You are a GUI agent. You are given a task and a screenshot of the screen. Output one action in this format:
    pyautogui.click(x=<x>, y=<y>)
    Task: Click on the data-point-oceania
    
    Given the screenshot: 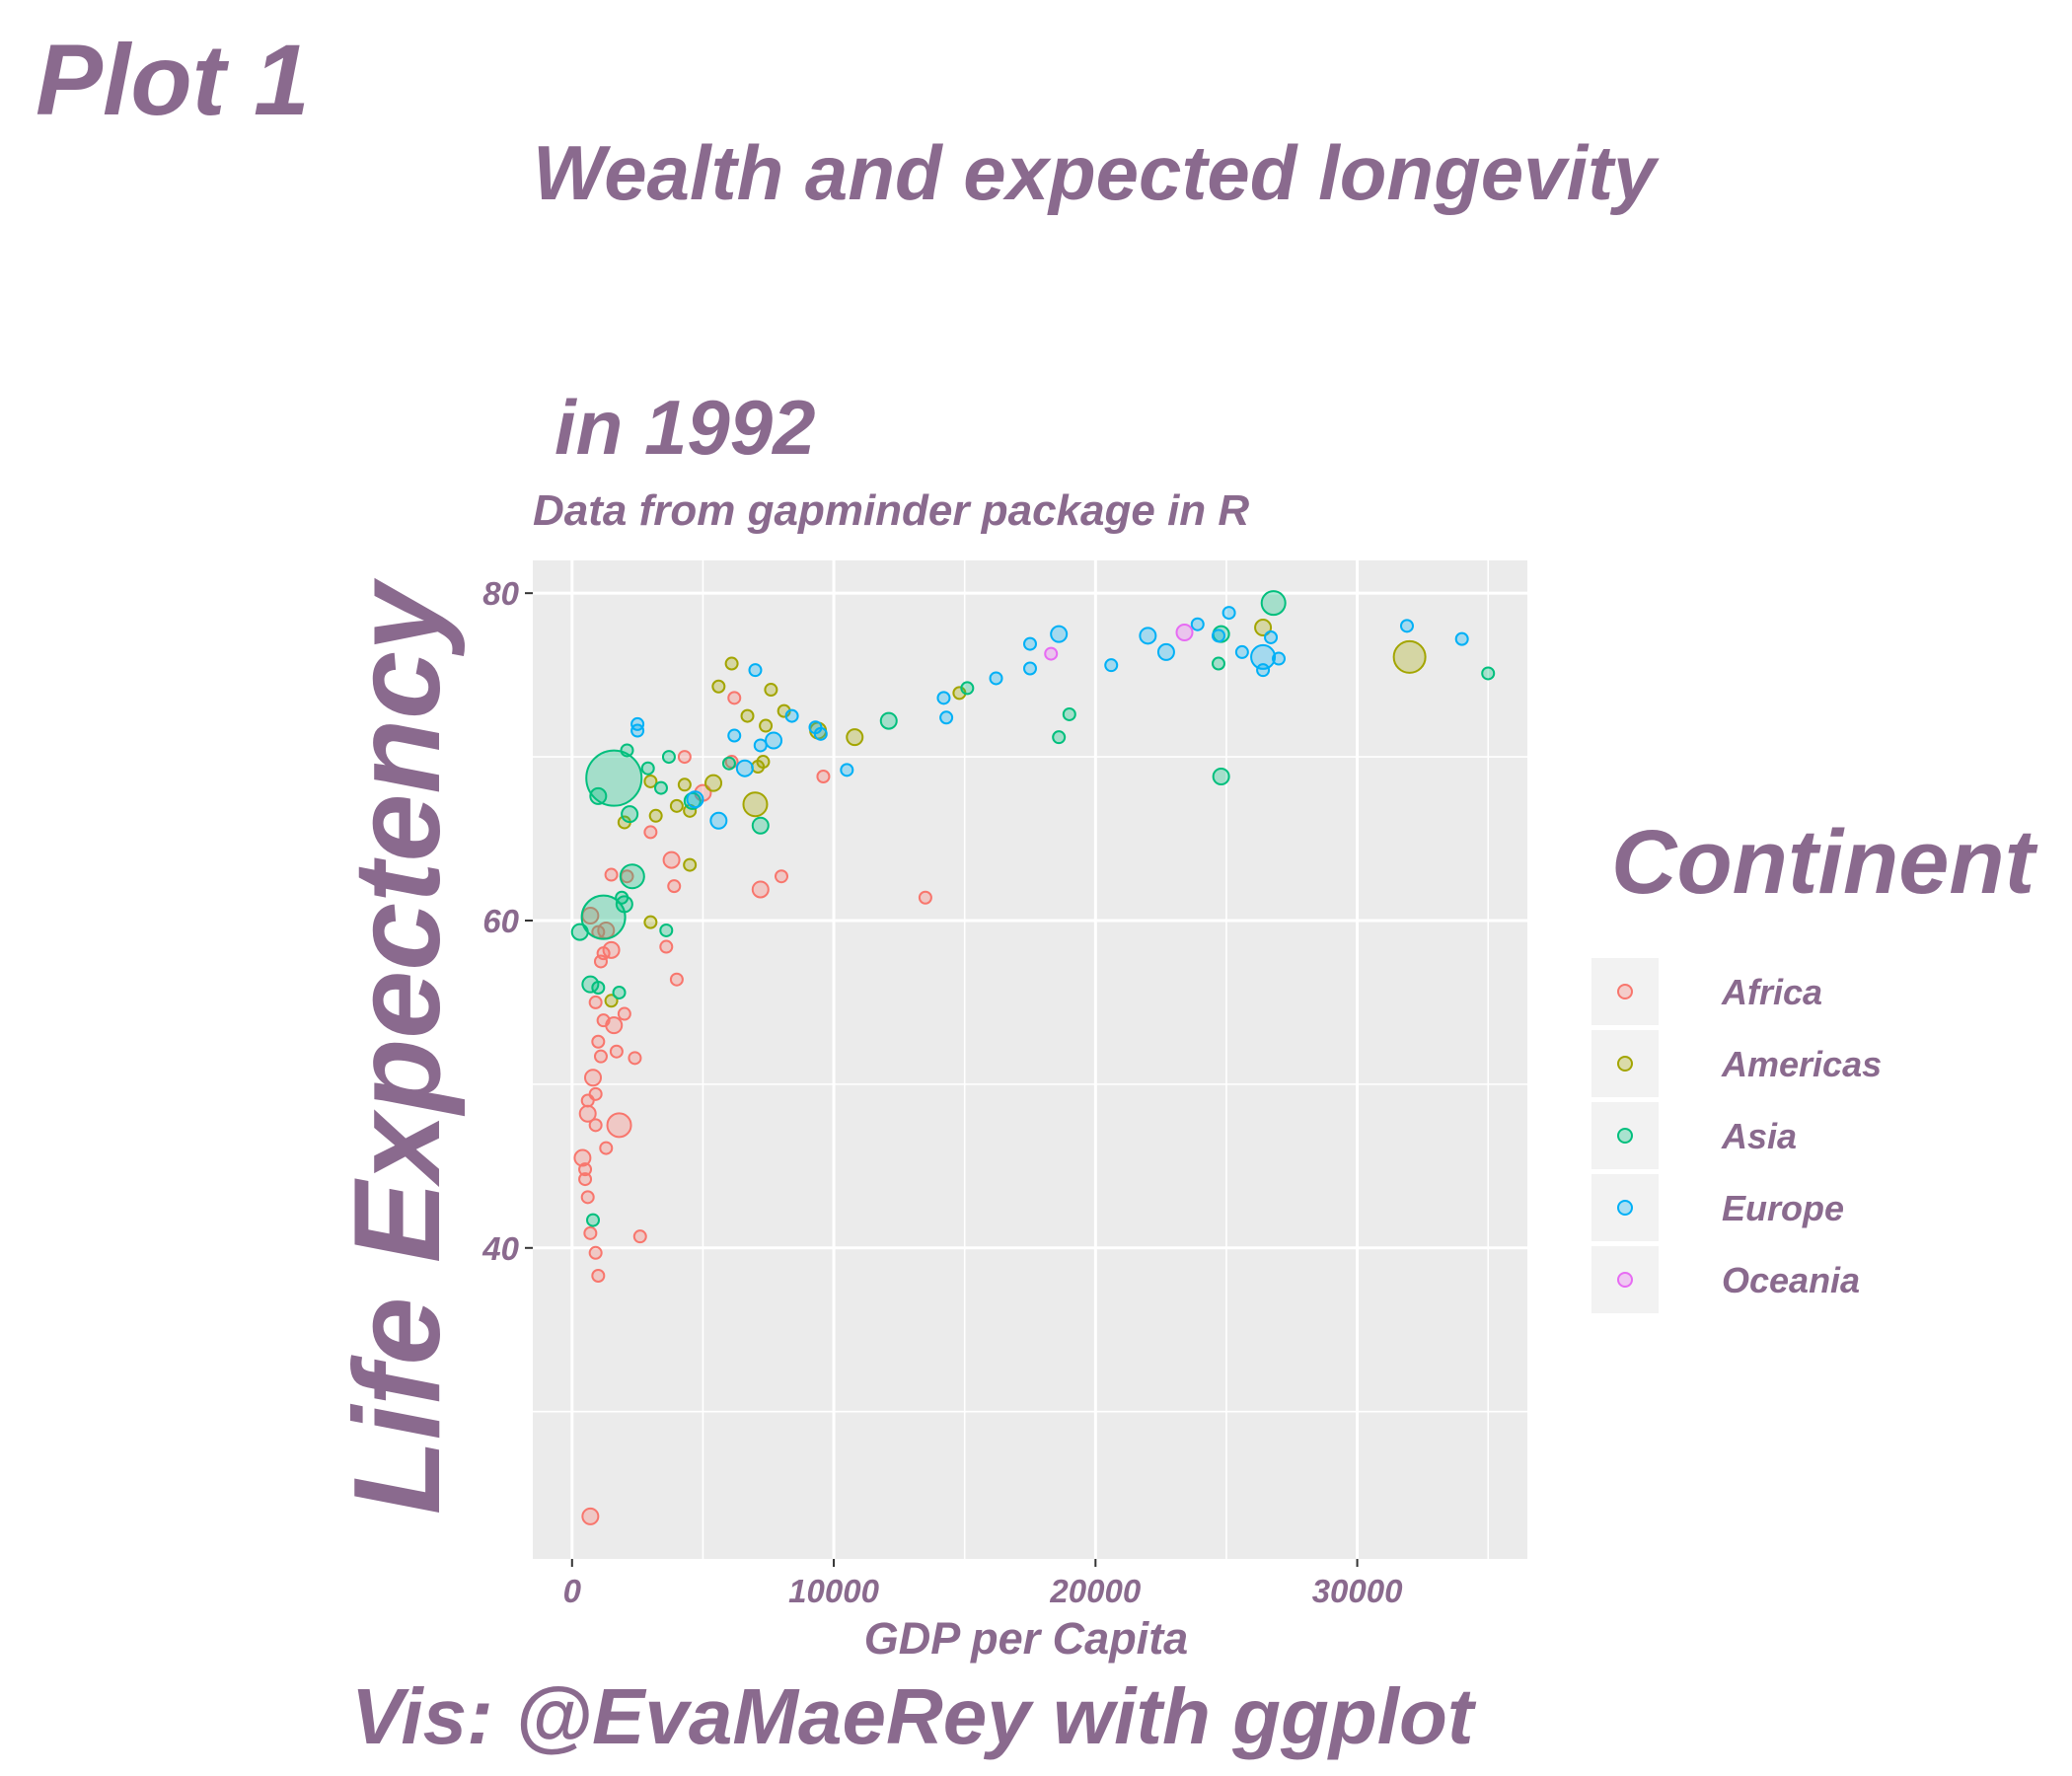 What is the action you would take?
    pyautogui.click(x=1052, y=654)
    